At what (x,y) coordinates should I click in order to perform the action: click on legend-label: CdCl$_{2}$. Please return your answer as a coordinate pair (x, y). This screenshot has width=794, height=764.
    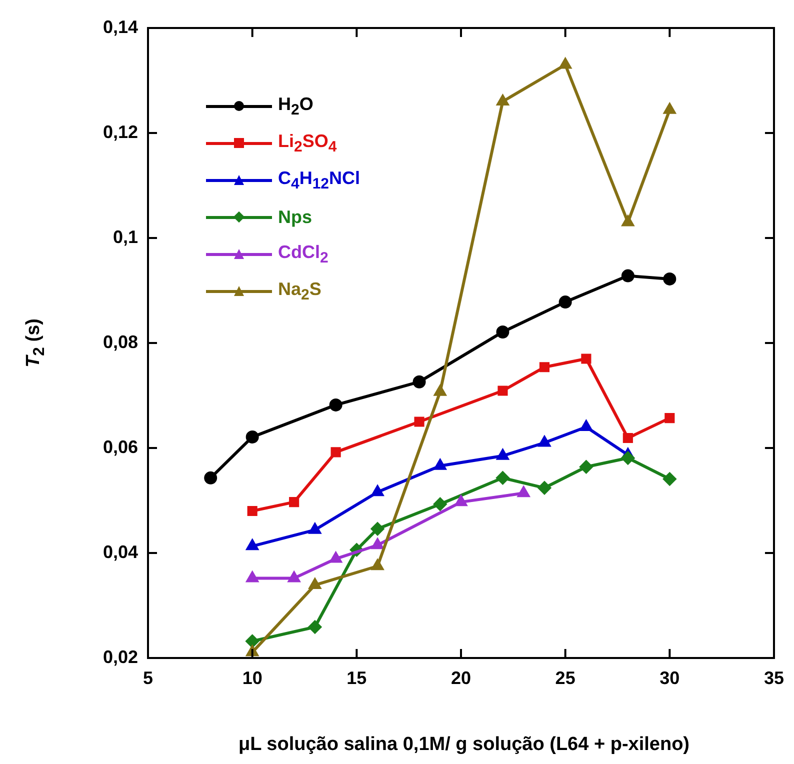
    Looking at the image, I should click on (303, 254).